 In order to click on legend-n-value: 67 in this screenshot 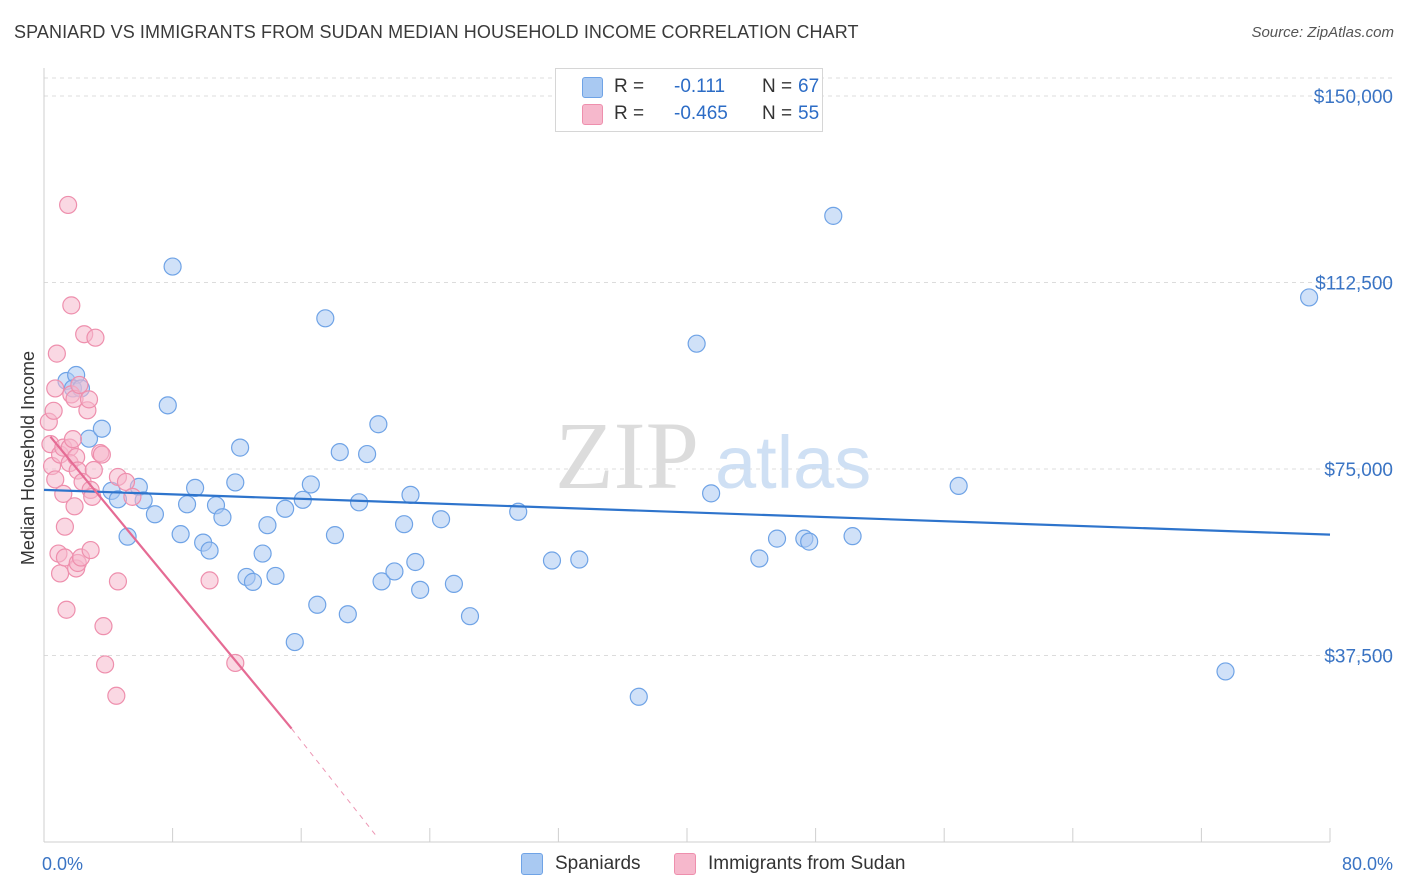, I will do `click(809, 86)`.